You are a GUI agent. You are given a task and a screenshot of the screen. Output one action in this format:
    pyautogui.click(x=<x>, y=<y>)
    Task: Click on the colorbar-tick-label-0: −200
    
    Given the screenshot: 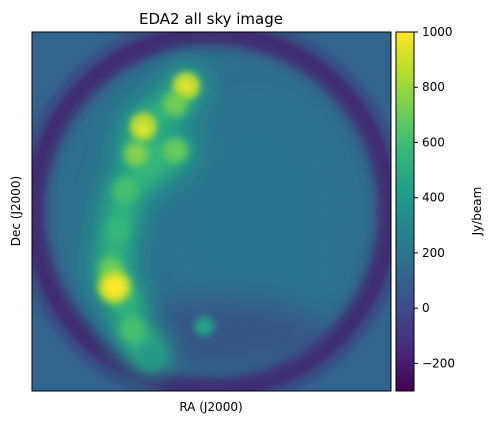 What is the action you would take?
    pyautogui.click(x=438, y=363)
    